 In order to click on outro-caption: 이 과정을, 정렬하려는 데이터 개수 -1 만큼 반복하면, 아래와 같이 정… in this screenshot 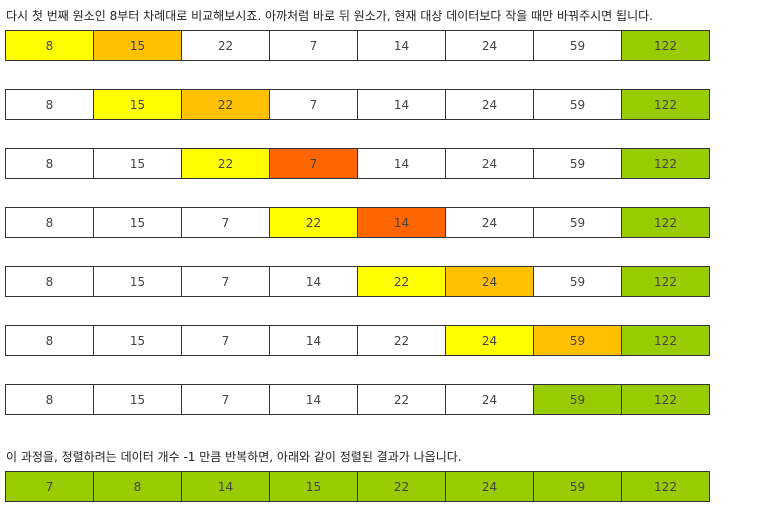, I will do `click(234, 457)`.